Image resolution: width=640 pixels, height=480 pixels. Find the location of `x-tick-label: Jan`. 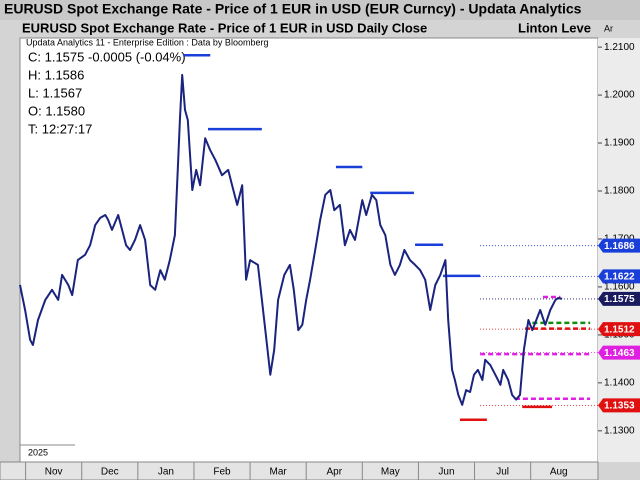

x-tick-label: Jan is located at coordinates (166, 472).